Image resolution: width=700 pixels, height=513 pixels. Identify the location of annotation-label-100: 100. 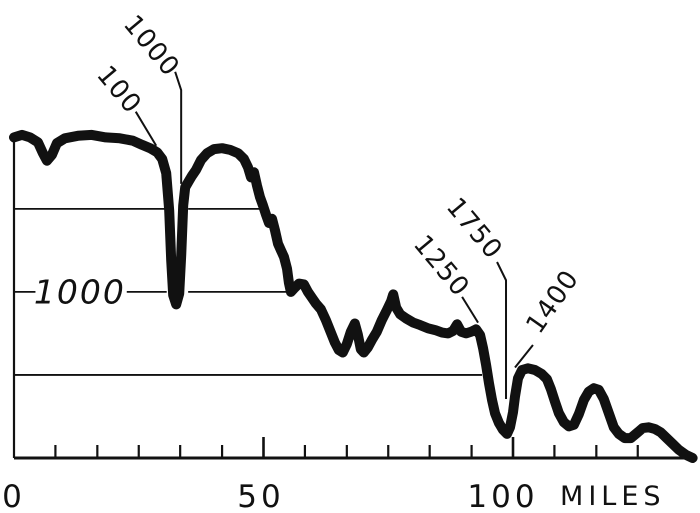
(118, 90).